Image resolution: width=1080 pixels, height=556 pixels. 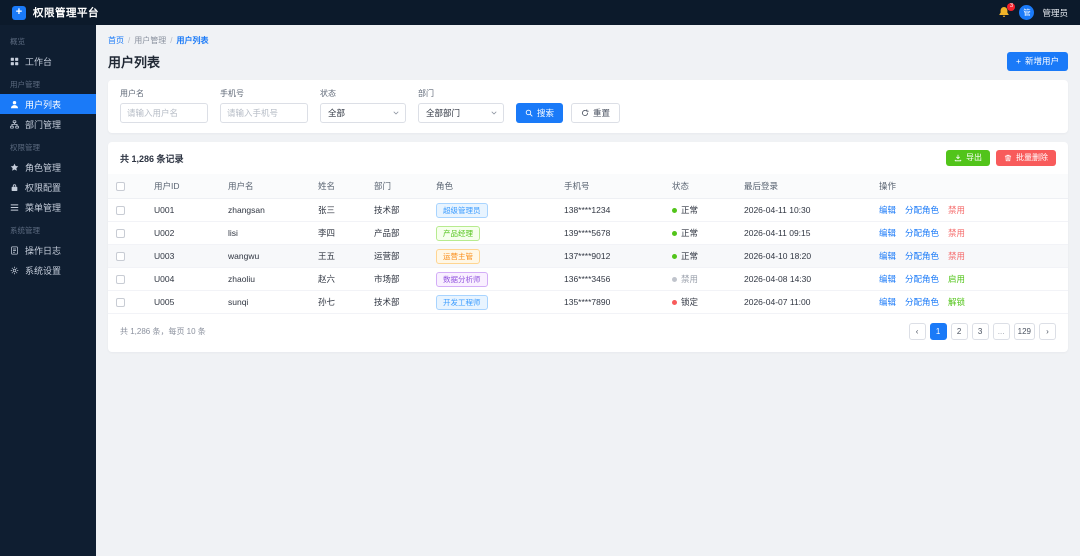 What do you see at coordinates (1026, 158) in the screenshot?
I see `batch-delete-button: 批量删除` at bounding box center [1026, 158].